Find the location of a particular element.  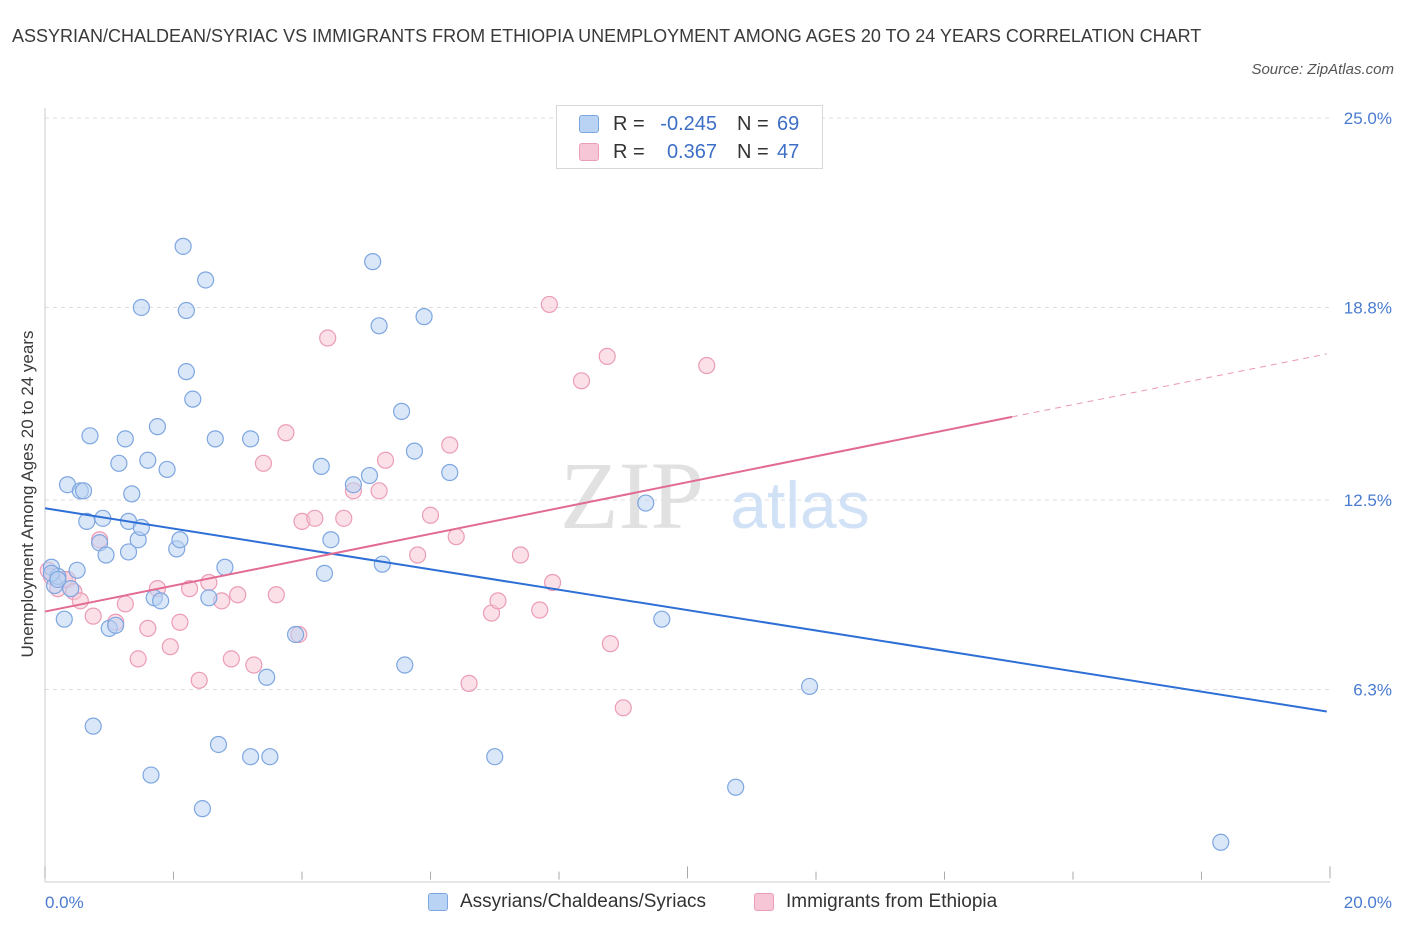

legend-swatch-blue is located at coordinates (589, 124).